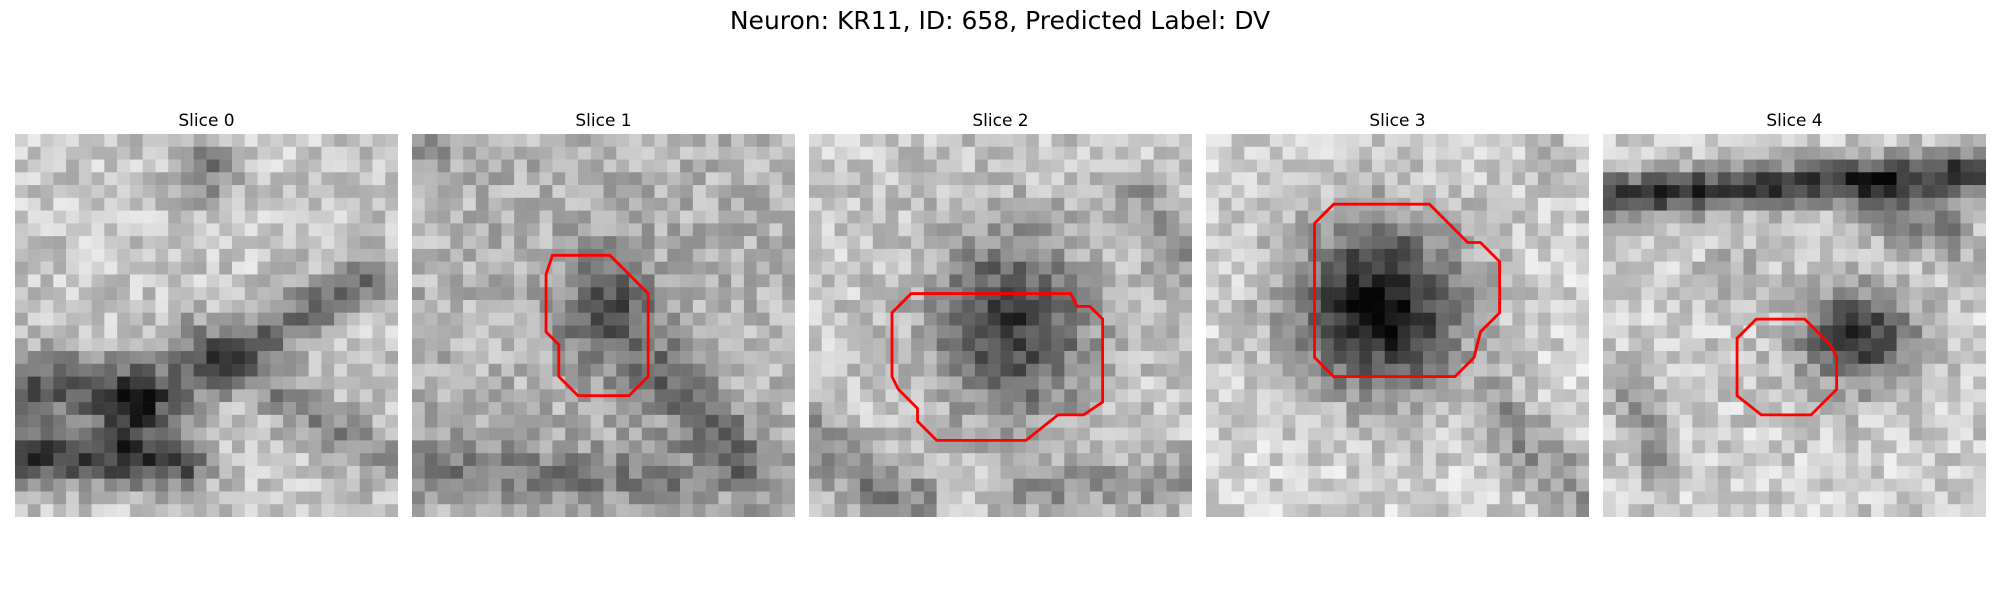 The height and width of the screenshot is (600, 2000). I want to click on slice-panel-0: Slice 0, so click(206, 312).